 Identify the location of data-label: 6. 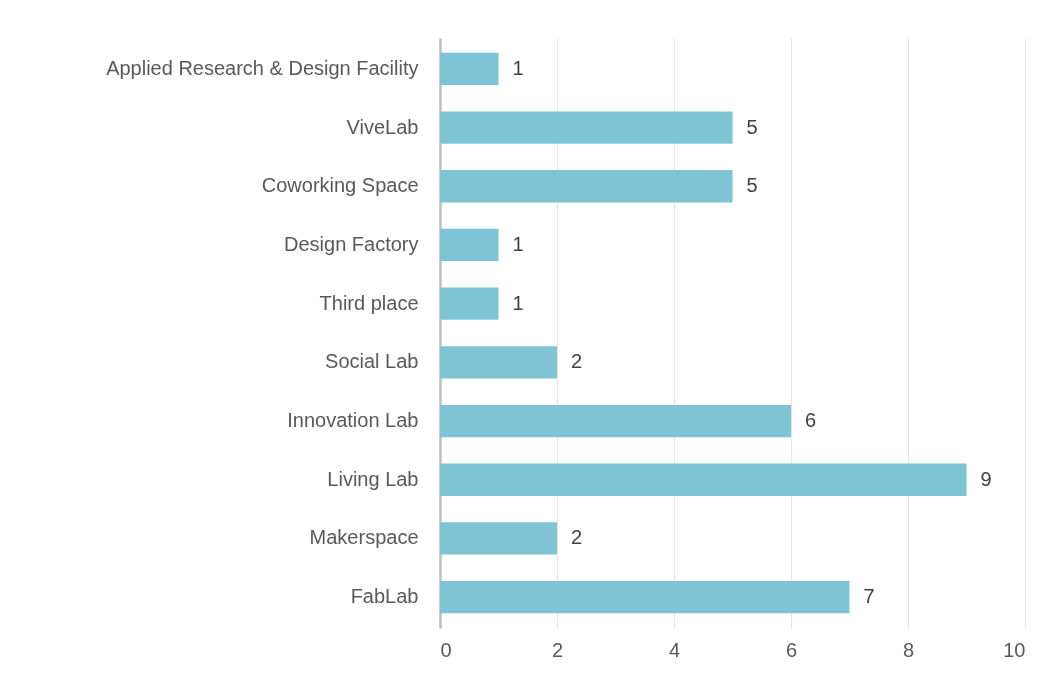
(811, 420).